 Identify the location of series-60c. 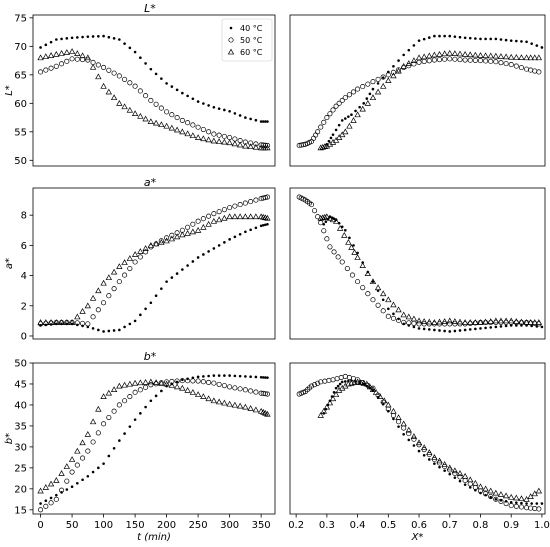
(154, 436).